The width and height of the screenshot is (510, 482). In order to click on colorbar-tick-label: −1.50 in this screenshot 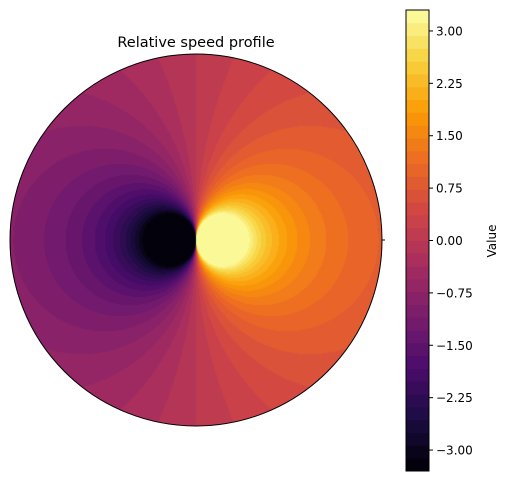, I will do `click(454, 346)`.